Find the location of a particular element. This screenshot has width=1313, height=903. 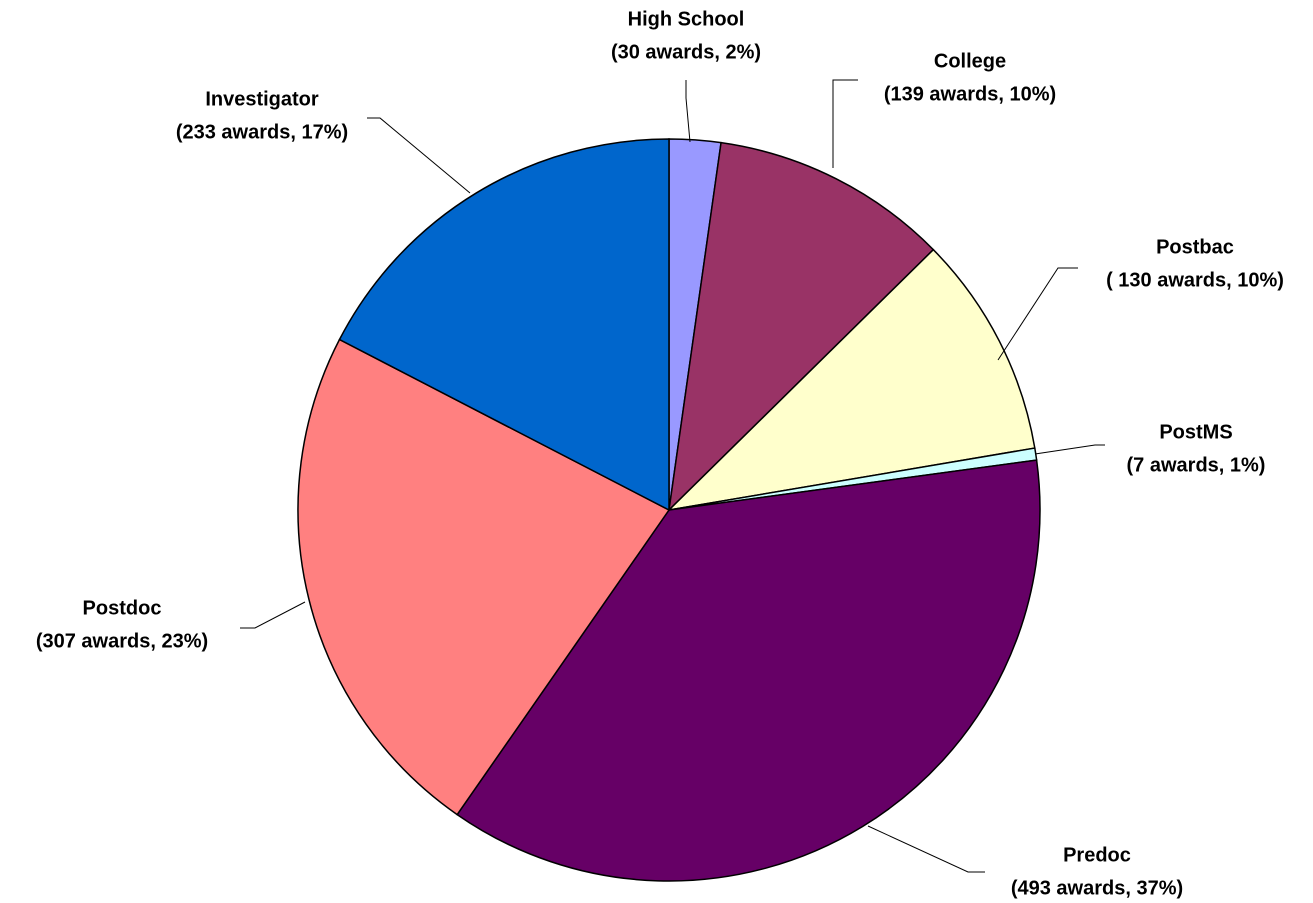

slice-value-label: (307 awards, 23%) is located at coordinates (122, 641).